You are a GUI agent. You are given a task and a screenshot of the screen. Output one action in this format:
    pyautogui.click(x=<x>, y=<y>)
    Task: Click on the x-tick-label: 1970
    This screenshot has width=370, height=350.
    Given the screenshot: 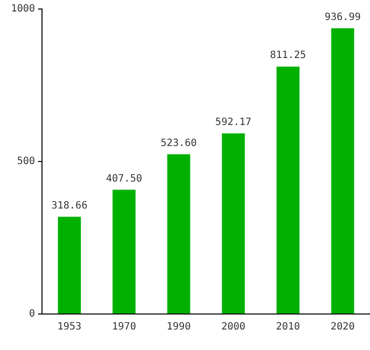 What is the action you would take?
    pyautogui.click(x=124, y=327)
    